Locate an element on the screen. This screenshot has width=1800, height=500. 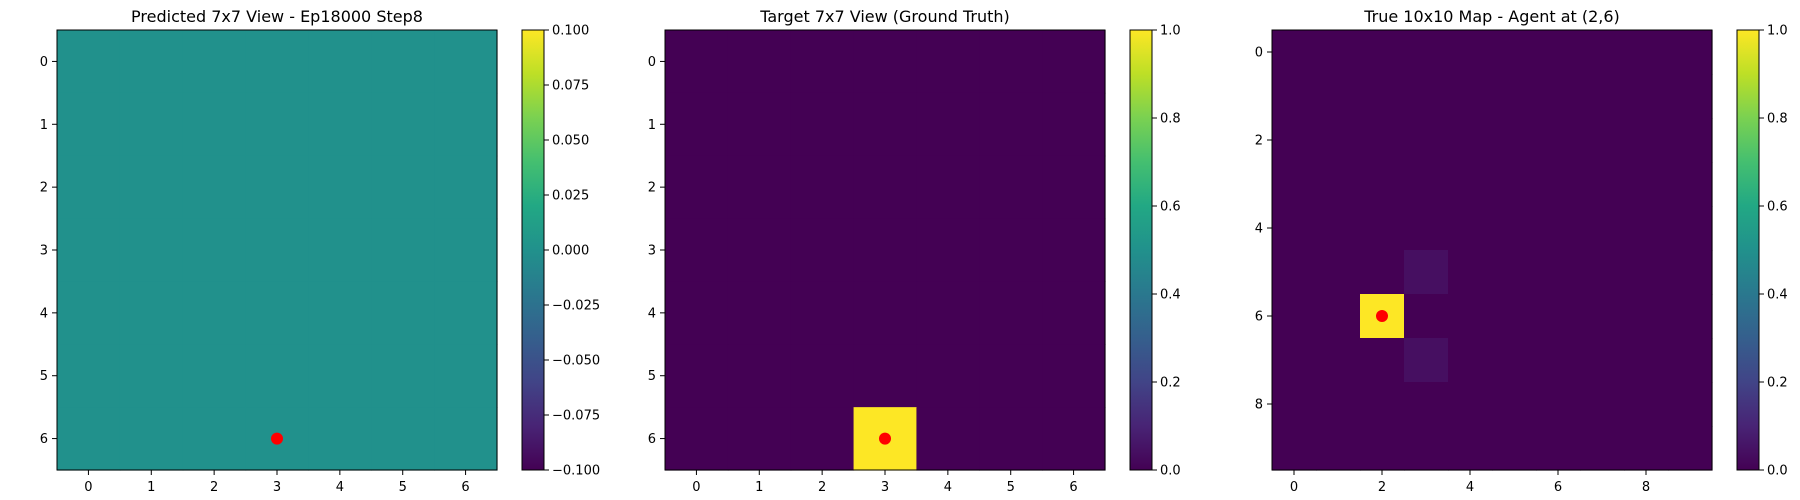
colorbar: 1.0 0.8 0.6 0.4 0.2 0.0 is located at coordinates (1155, 251).